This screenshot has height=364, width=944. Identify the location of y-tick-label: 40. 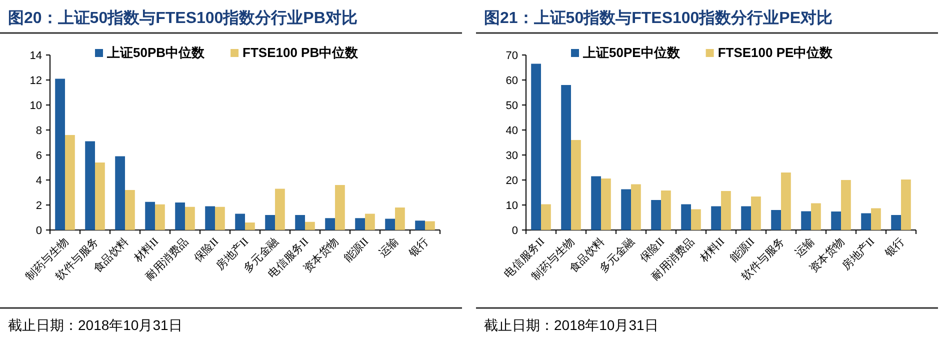
(512, 131).